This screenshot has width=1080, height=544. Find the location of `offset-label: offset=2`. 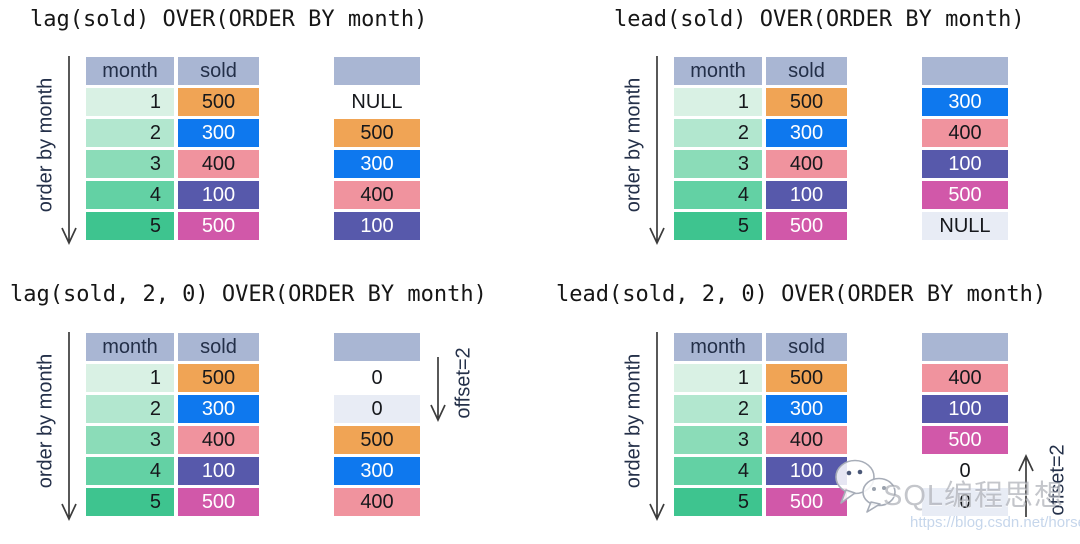

offset-label: offset=2 is located at coordinates (463, 383).